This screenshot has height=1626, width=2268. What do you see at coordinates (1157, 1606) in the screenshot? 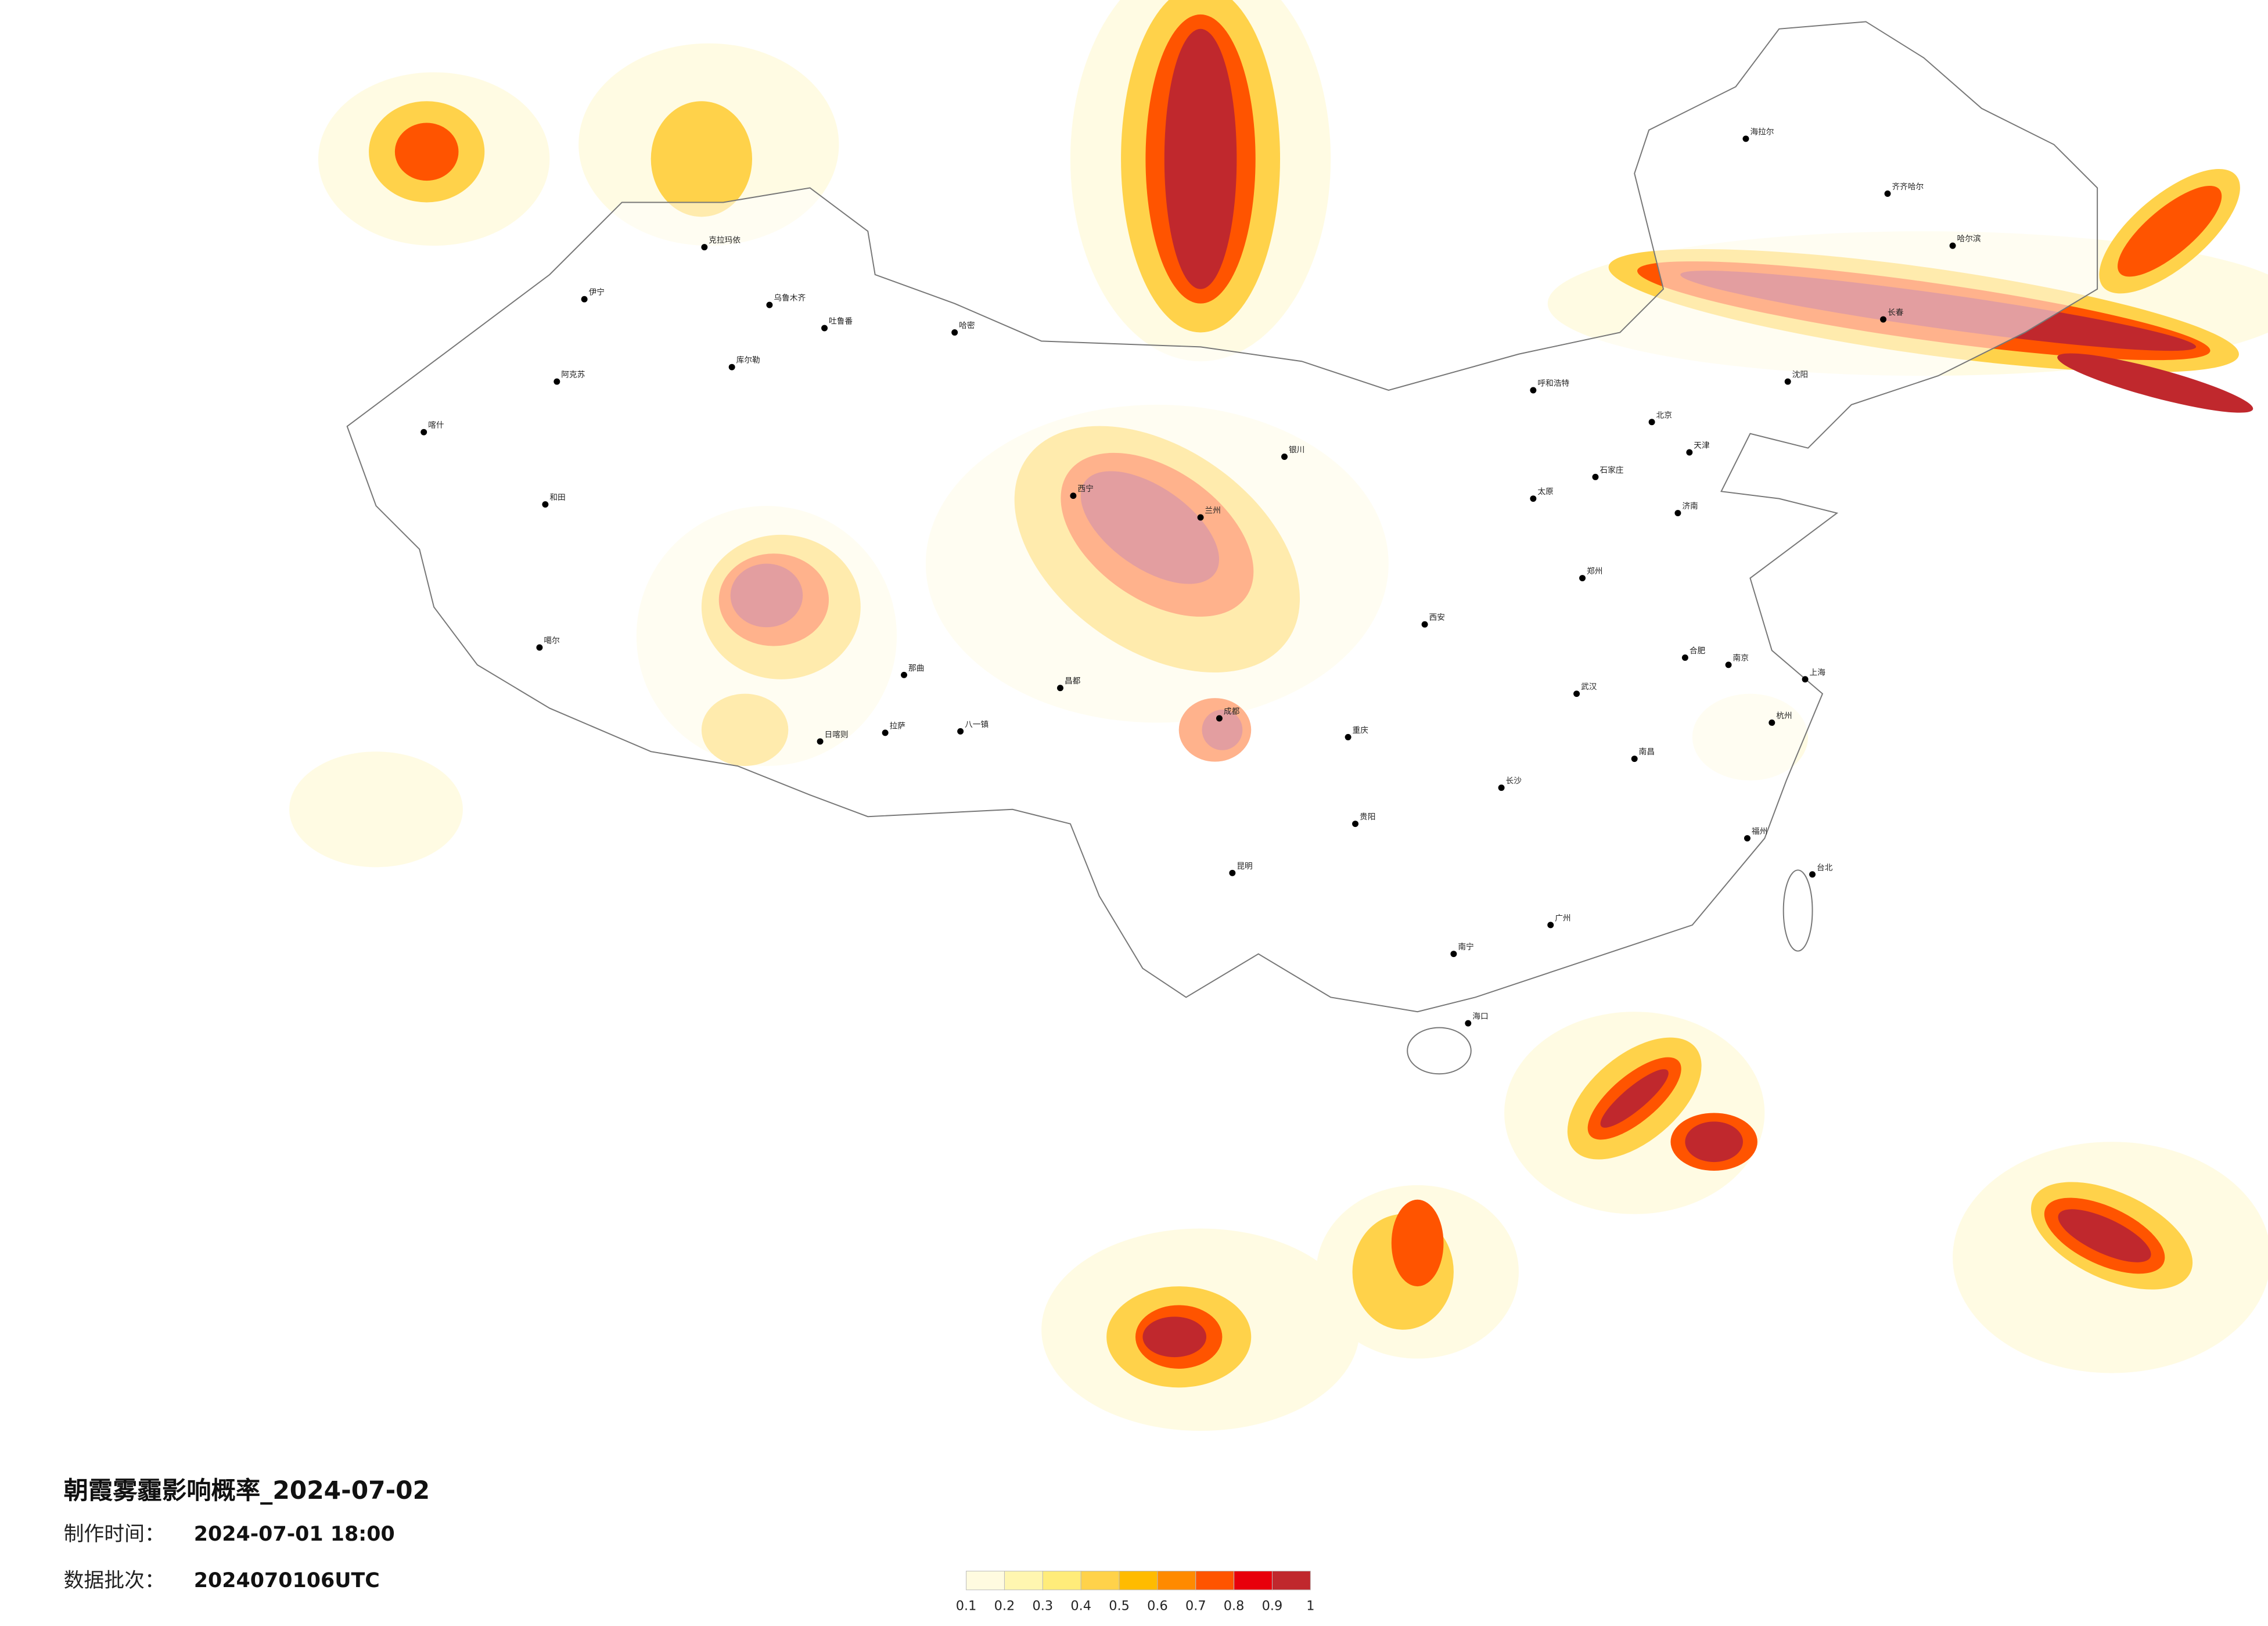
I see `legend-tick-label: 0.6` at bounding box center [1157, 1606].